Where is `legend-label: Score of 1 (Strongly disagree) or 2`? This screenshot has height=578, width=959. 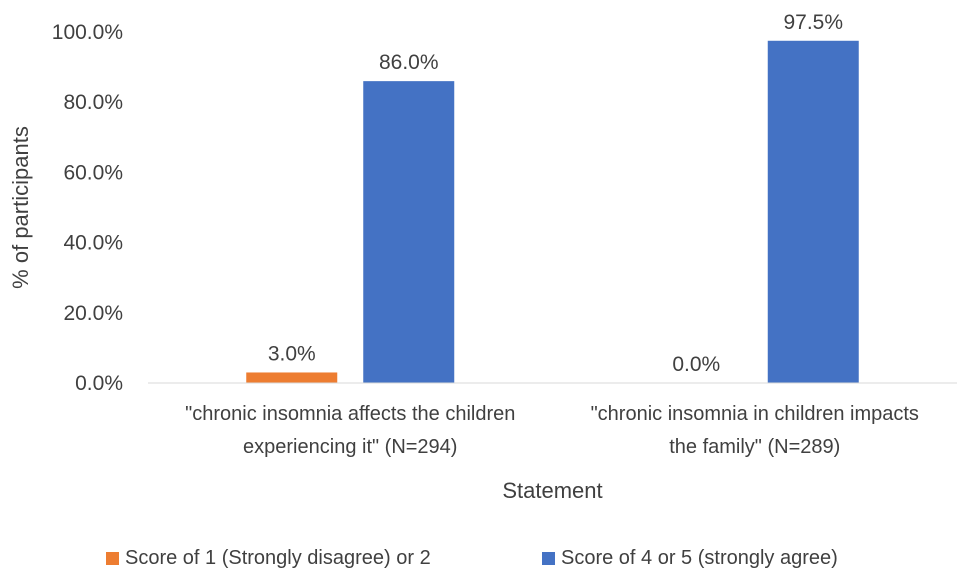
legend-label: Score of 1 (Strongly disagree) or 2 is located at coordinates (278, 558).